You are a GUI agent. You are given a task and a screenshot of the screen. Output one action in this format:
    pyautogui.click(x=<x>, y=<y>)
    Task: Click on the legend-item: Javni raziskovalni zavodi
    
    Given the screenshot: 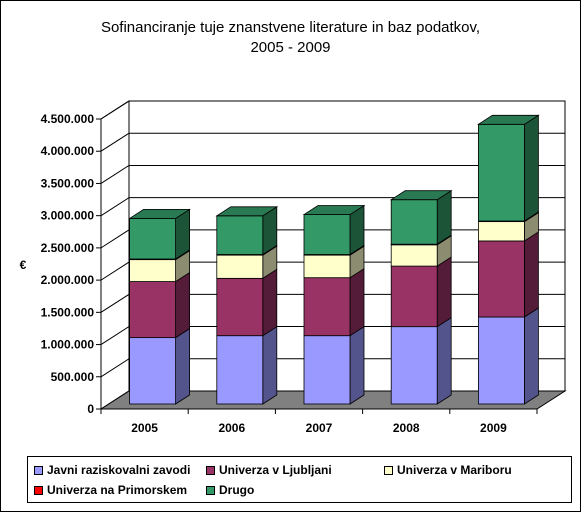 What is the action you would take?
    pyautogui.click(x=112, y=470)
    